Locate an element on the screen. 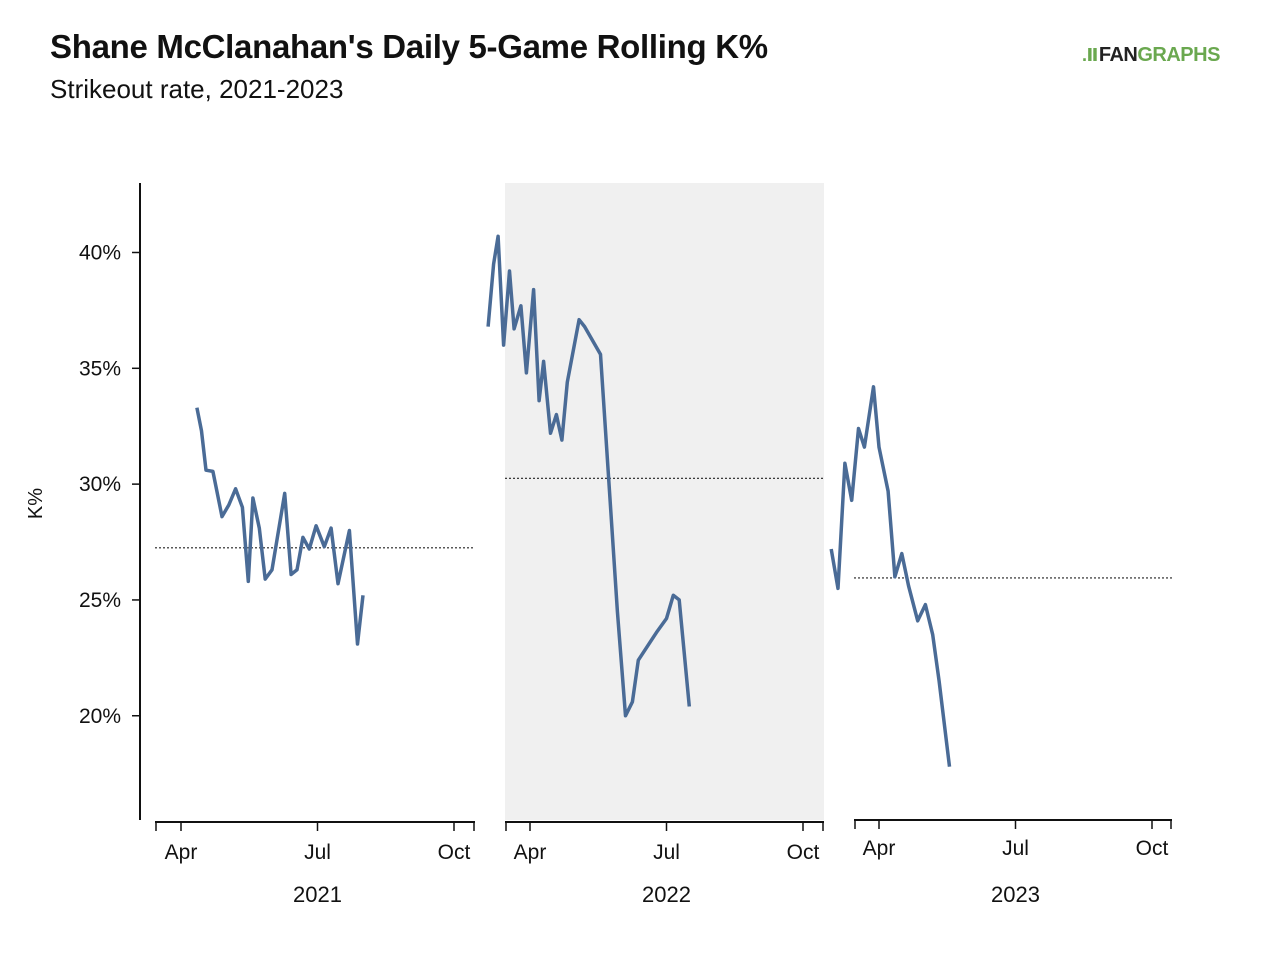 The height and width of the screenshot is (954, 1268). logo-text-fan: FAN is located at coordinates (1118, 55).